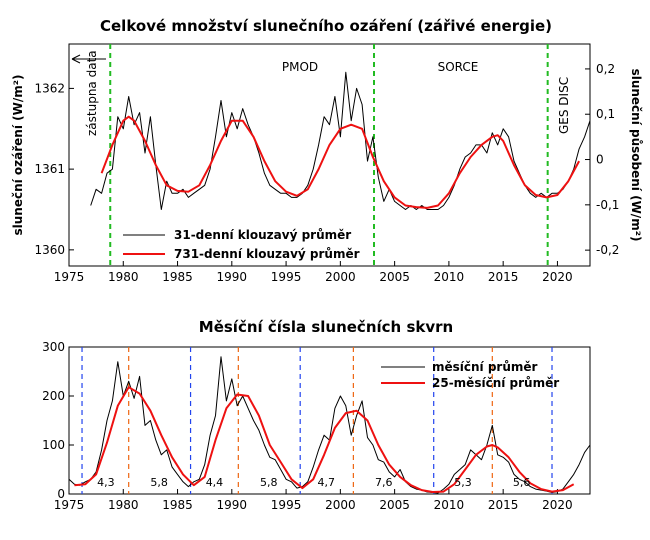  I want to click on legend-label-smoothed: 25-měsíční průměr, so click(495, 383).